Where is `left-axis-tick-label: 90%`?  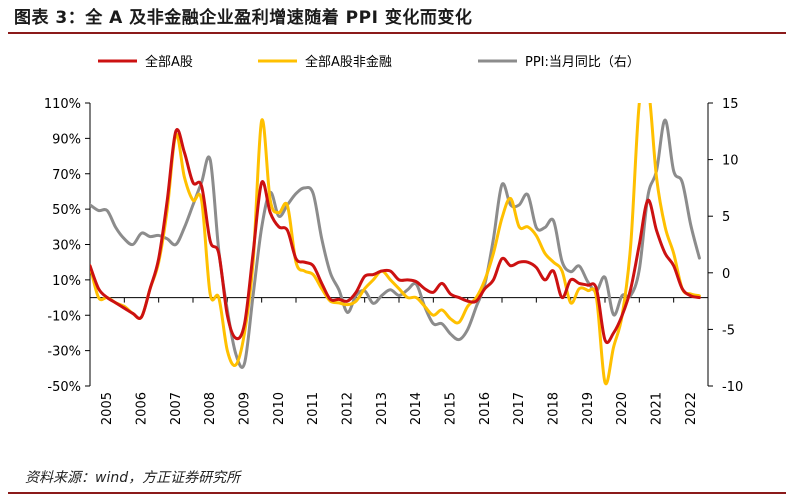
left-axis-tick-label: 90% is located at coordinates (66, 139).